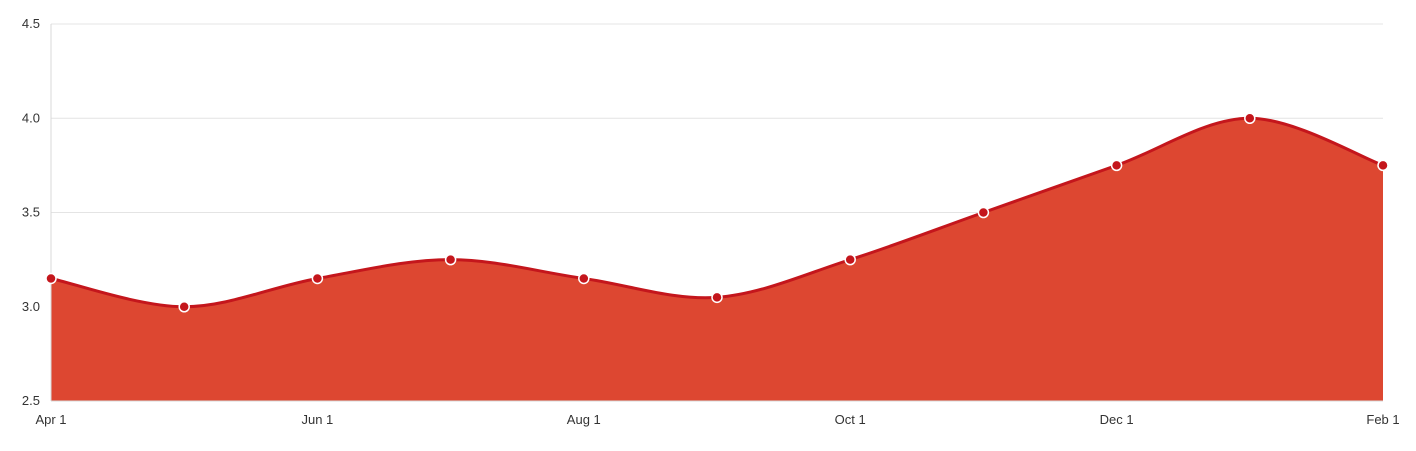 This screenshot has height=451, width=1416. What do you see at coordinates (31, 23) in the screenshot?
I see `y-tick-label: 4.5` at bounding box center [31, 23].